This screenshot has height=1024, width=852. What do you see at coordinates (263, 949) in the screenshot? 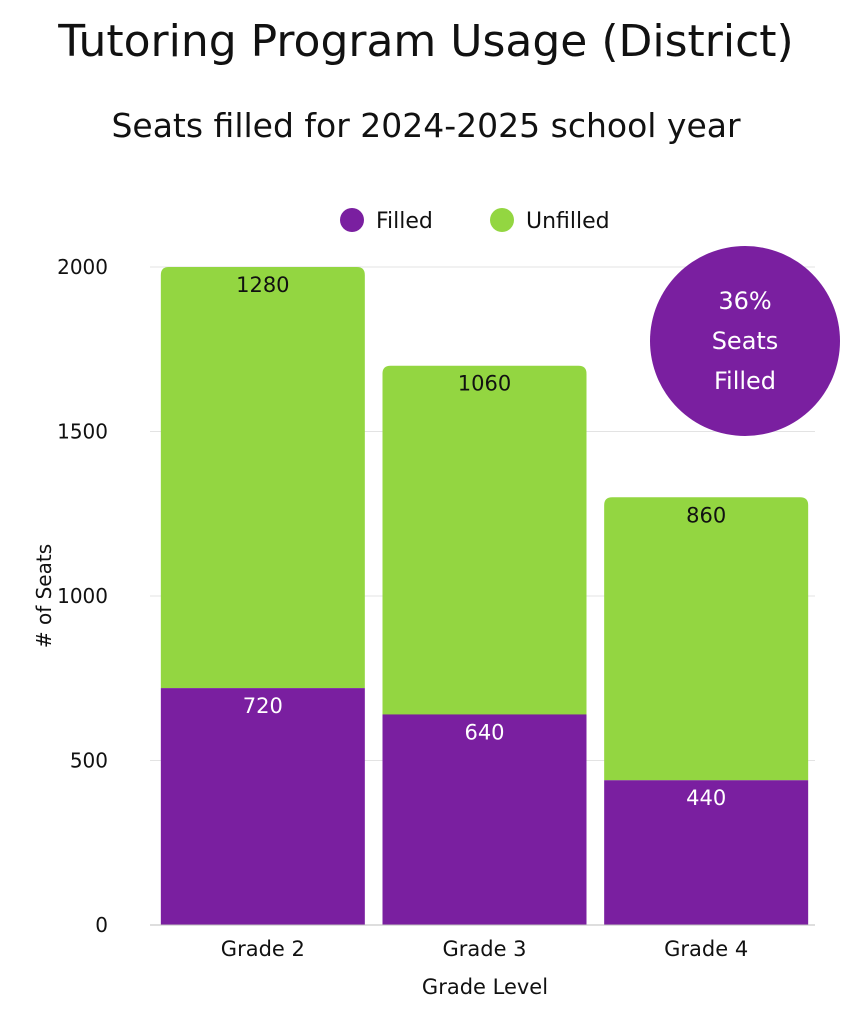
I see `x-tick-label: Grade 2` at bounding box center [263, 949].